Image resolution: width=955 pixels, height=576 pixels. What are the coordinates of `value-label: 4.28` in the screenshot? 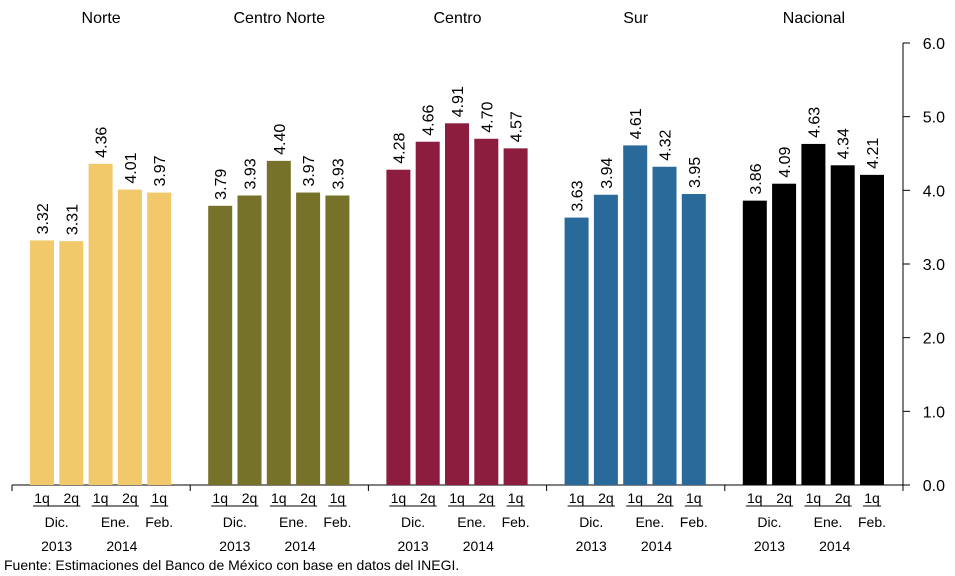 It's located at (399, 147).